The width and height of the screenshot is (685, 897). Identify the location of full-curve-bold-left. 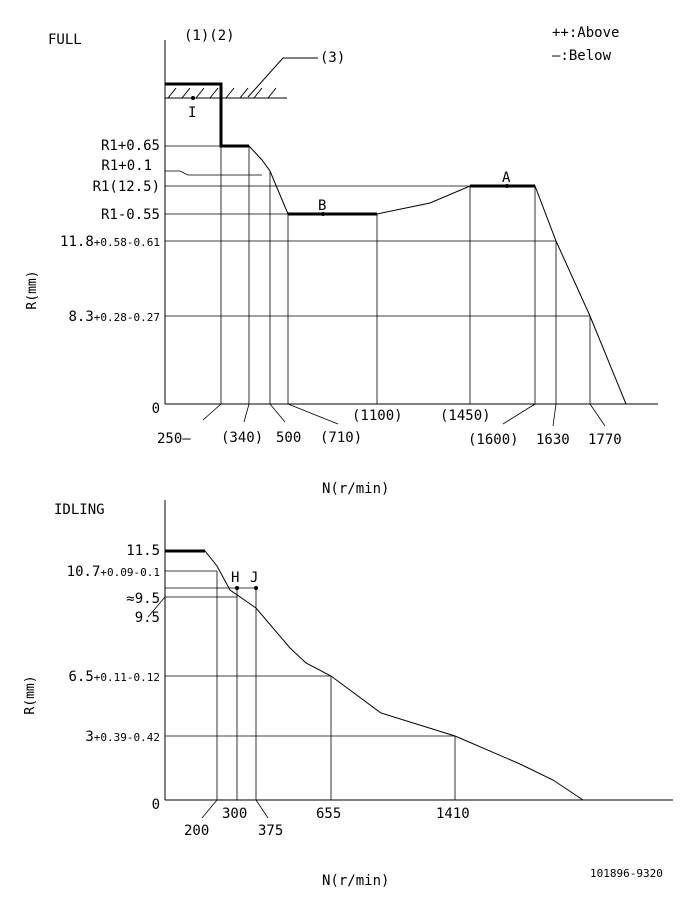
(207, 115).